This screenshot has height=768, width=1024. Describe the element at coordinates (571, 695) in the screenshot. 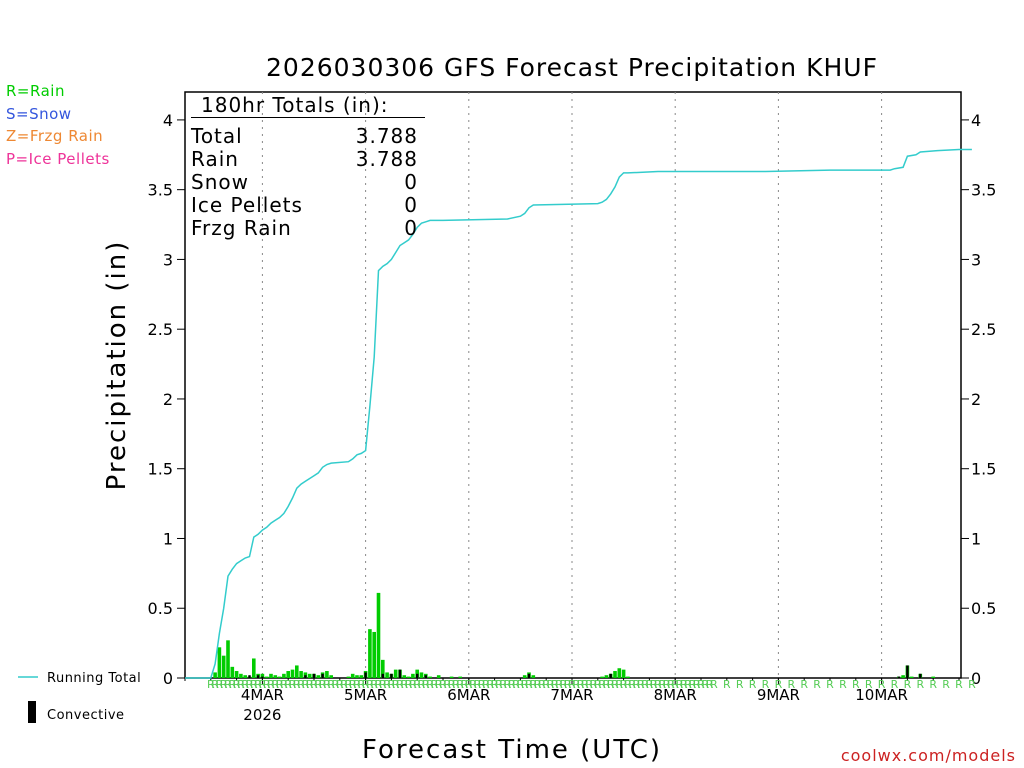

I see `x-tick-label: 7MAR` at that location.